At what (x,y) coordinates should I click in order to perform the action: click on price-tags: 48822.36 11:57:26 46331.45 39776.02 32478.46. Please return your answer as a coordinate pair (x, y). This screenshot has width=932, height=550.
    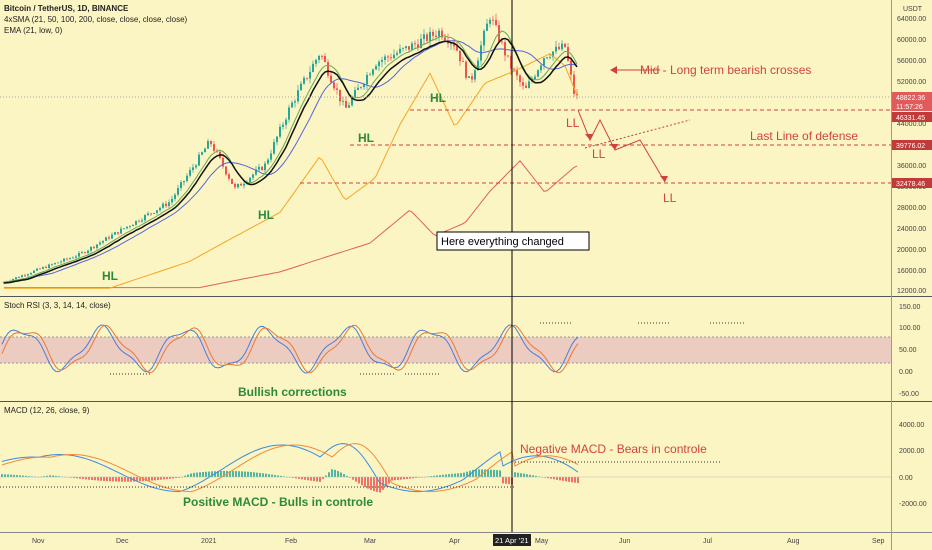
    Looking at the image, I should click on (912, 140).